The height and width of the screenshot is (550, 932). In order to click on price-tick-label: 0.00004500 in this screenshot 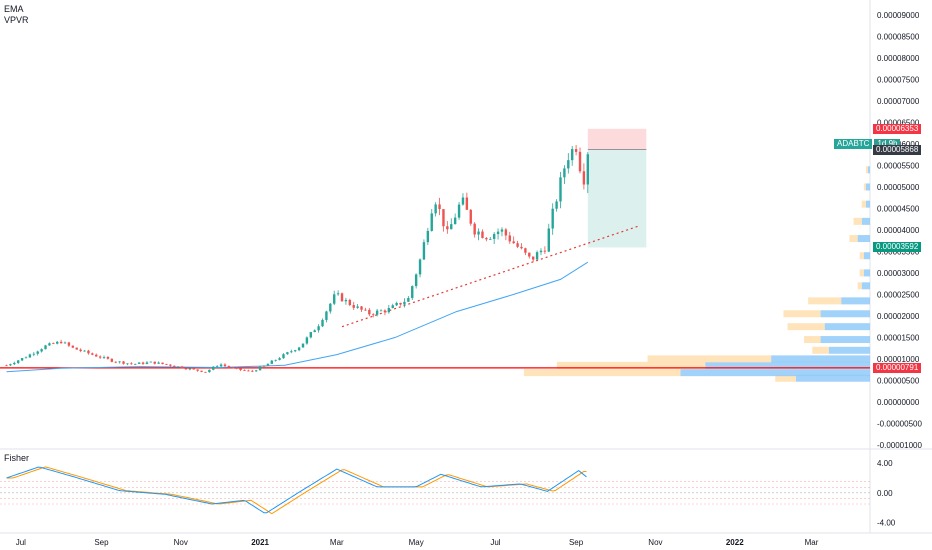, I will do `click(898, 208)`.